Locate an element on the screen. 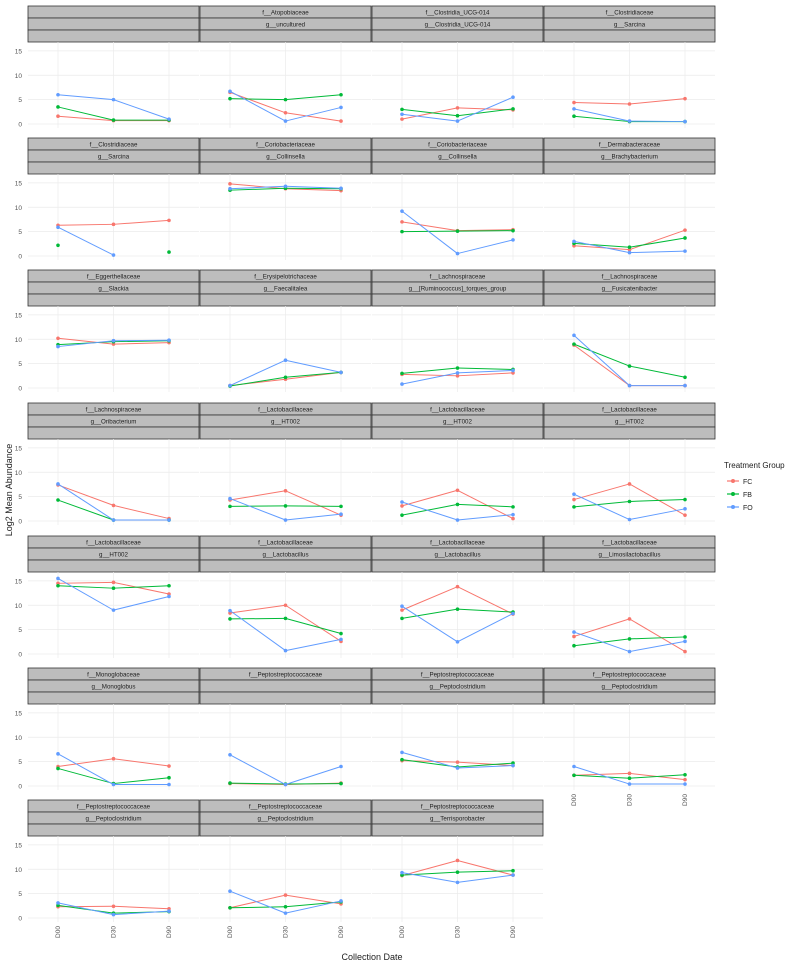 Image resolution: width=793 pixels, height=967 pixels. facet-strip-label: g__Faecalitalea is located at coordinates (286, 289).